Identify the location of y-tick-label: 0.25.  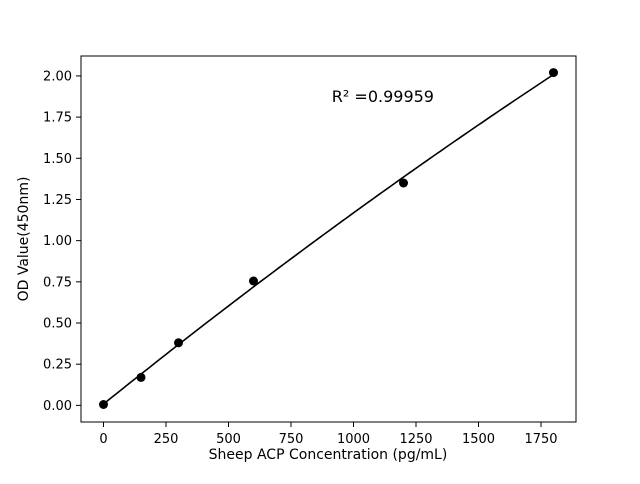
(57, 365).